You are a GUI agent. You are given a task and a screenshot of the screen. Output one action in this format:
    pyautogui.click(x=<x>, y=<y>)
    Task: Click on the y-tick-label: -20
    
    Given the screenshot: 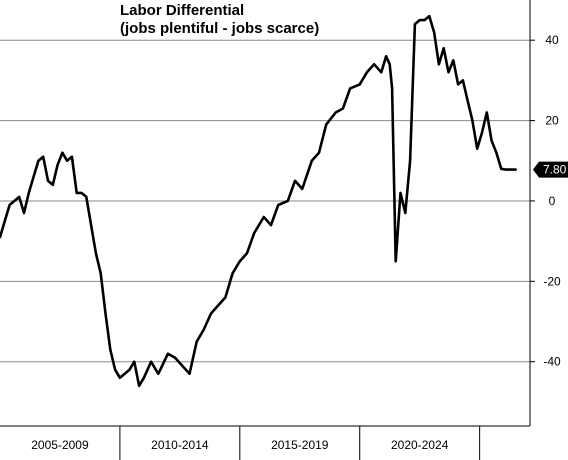 What is the action you would take?
    pyautogui.click(x=552, y=281)
    